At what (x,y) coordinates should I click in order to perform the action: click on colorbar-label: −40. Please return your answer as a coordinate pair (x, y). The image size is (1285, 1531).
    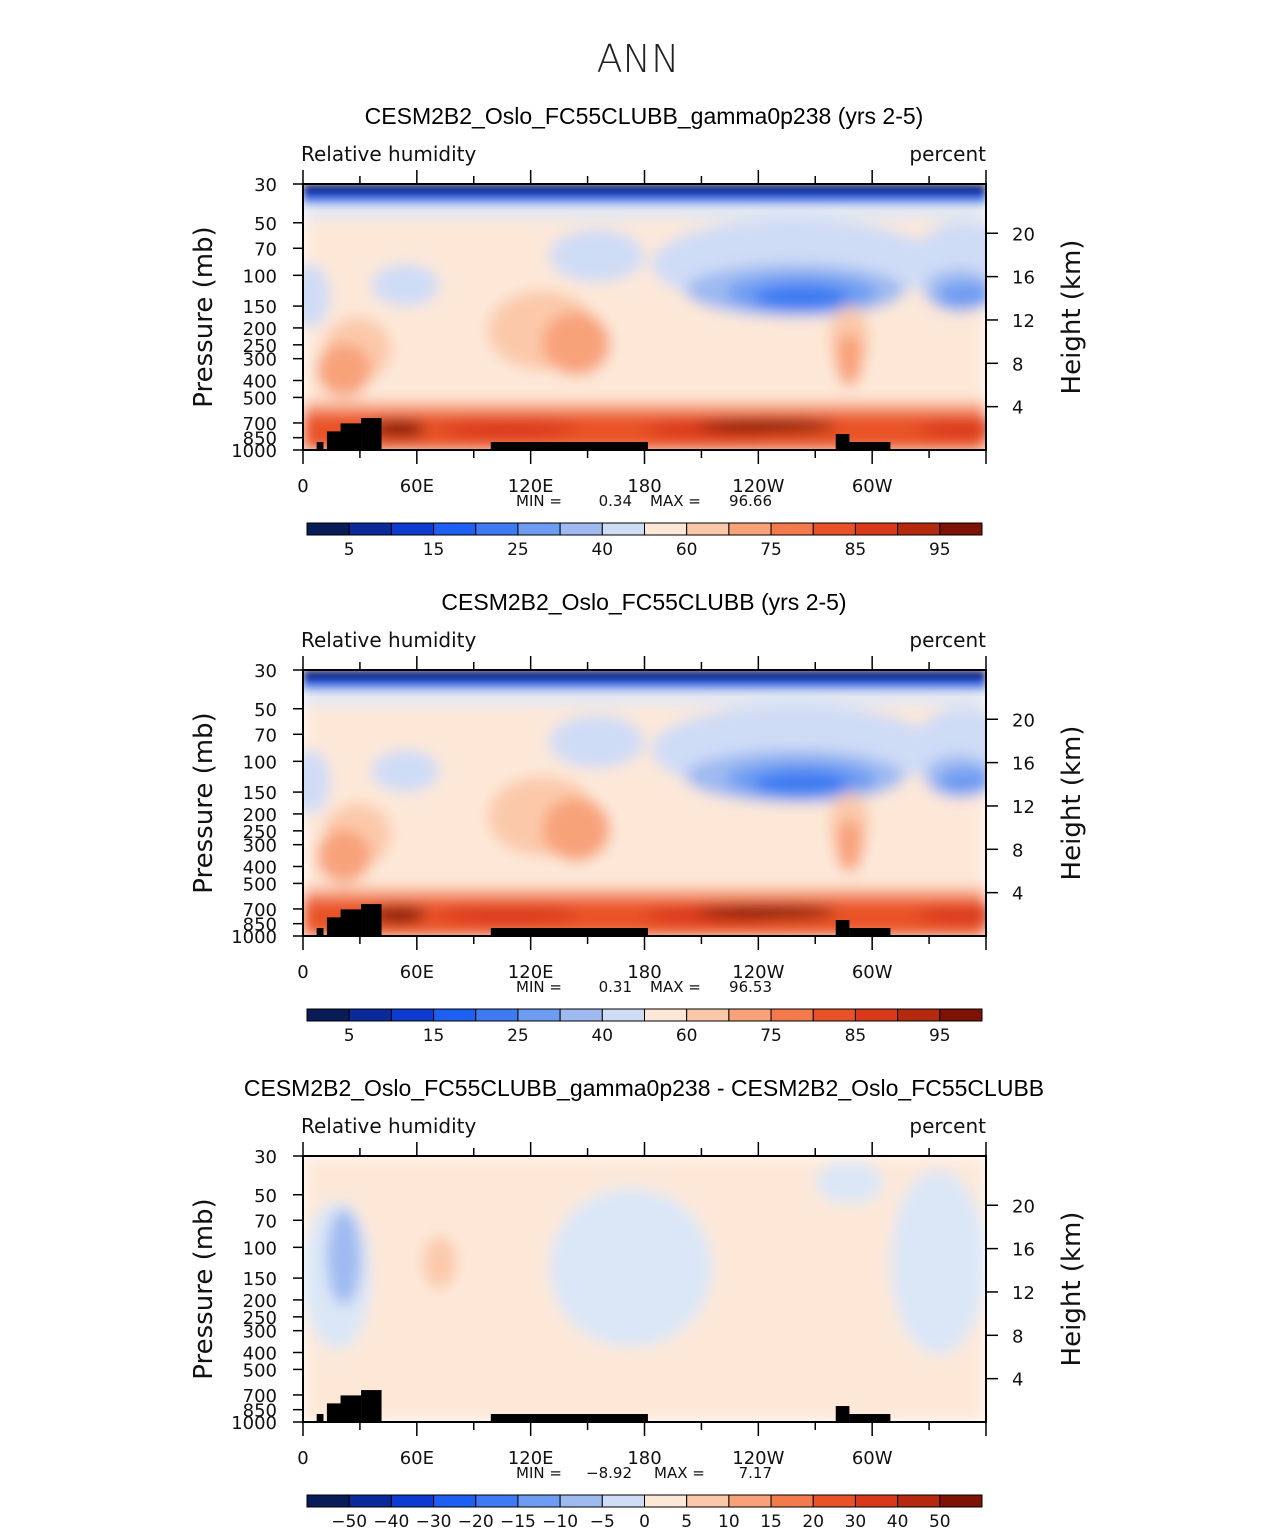
    Looking at the image, I should click on (391, 1521).